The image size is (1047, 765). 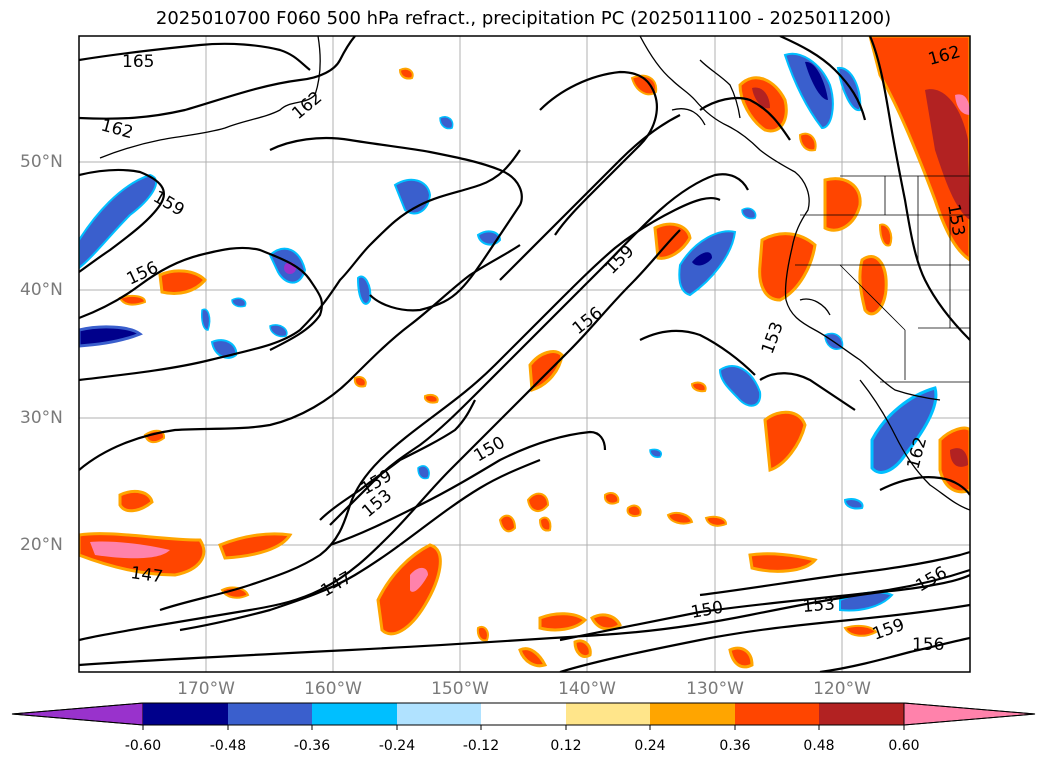 What do you see at coordinates (312, 746) in the screenshot?
I see `colorbar-tick-label: -0.36` at bounding box center [312, 746].